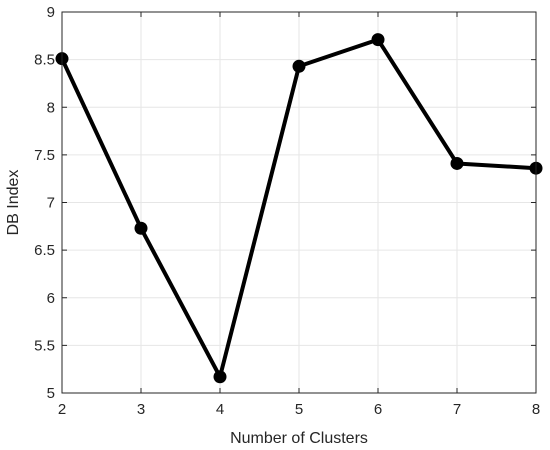 This screenshot has width=550, height=450. Describe the element at coordinates (141, 409) in the screenshot. I see `x-tick-label: 3` at that location.